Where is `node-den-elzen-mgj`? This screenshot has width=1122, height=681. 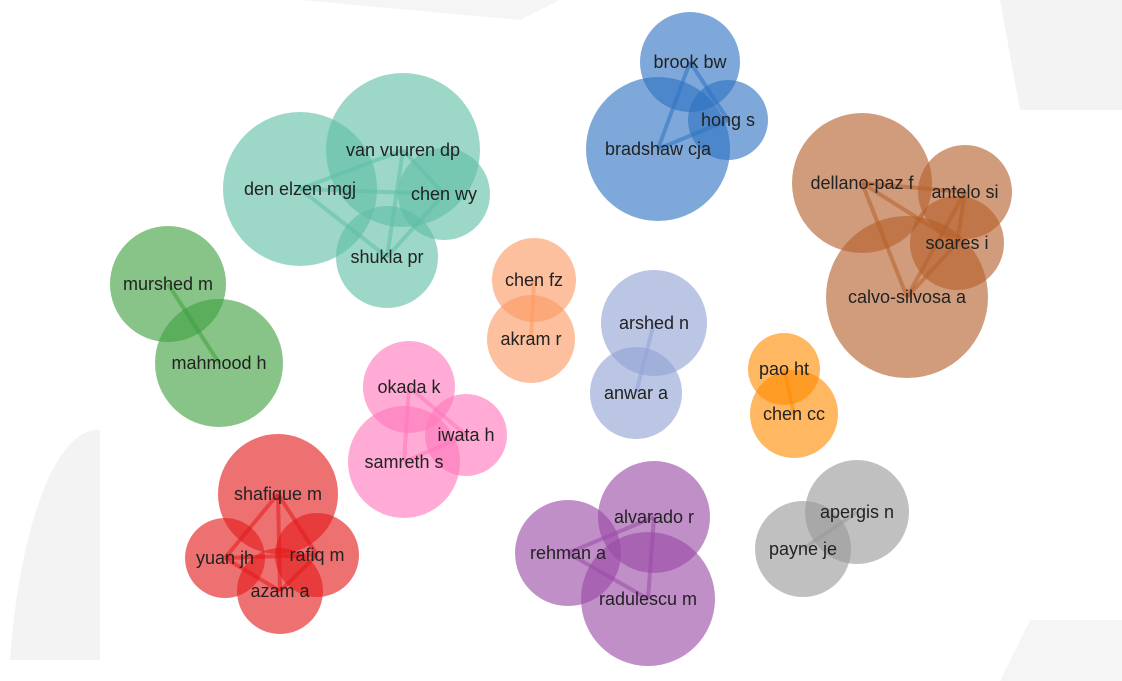
node-den-elzen-mgj is located at coordinates (300, 189).